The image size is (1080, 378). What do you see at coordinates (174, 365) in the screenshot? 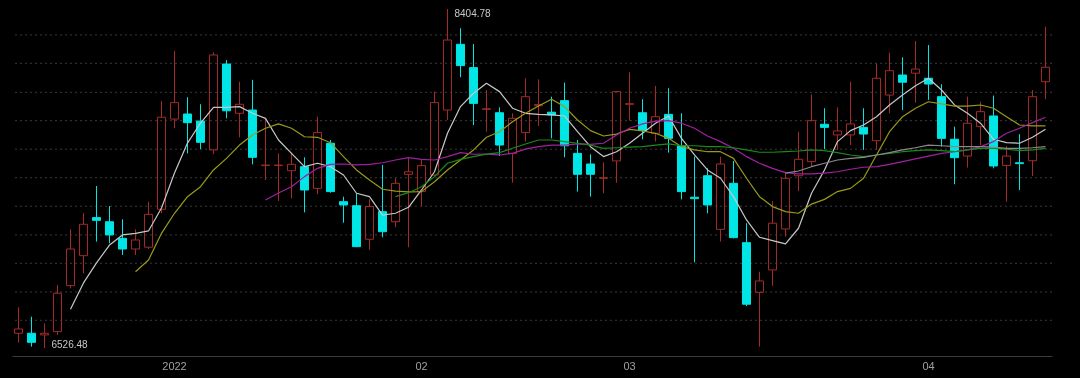
I see `x-tick-label: 2022` at bounding box center [174, 365].